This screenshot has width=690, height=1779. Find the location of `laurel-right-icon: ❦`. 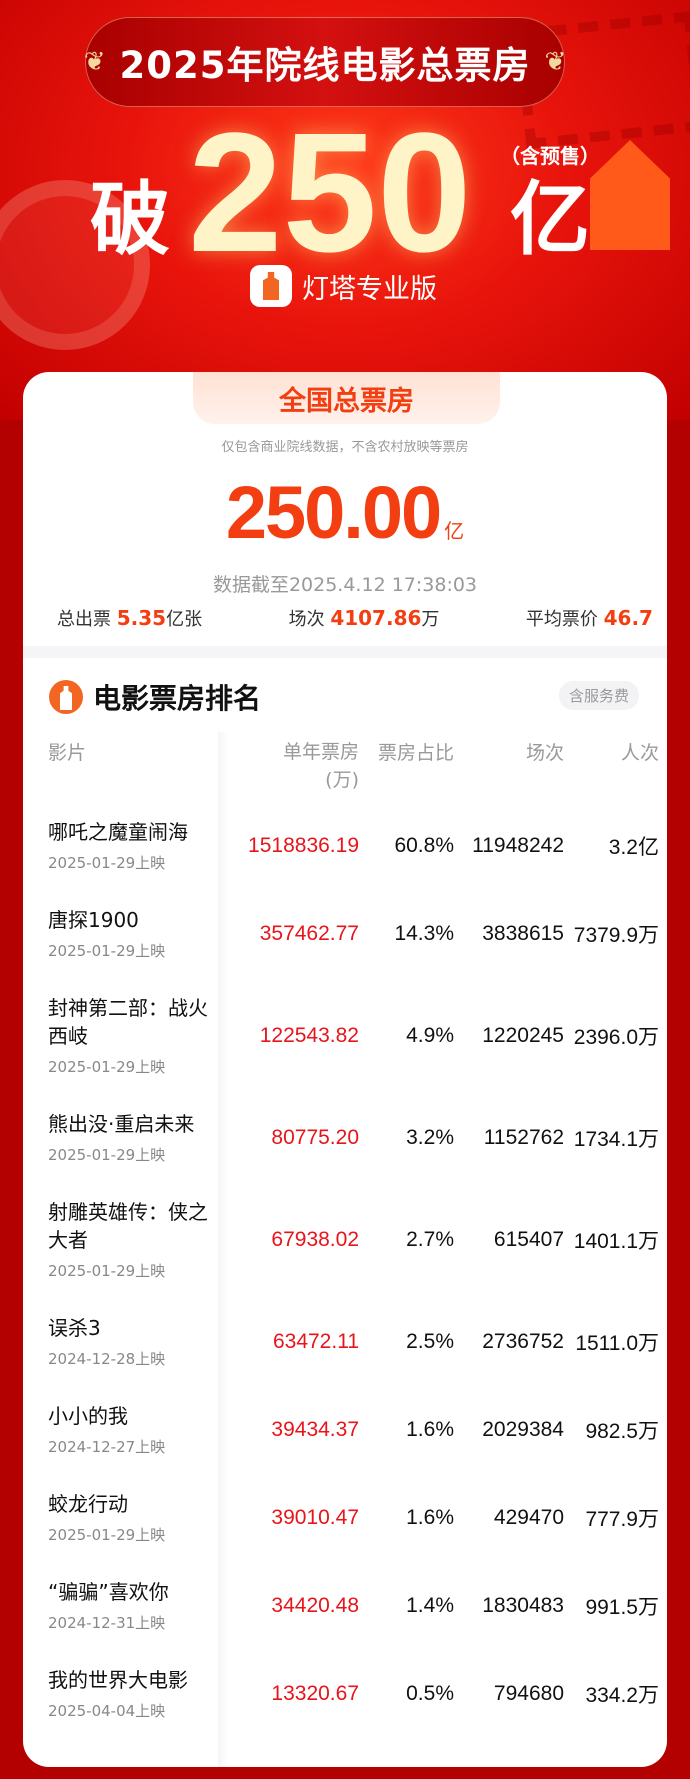

laurel-right-icon: ❦ is located at coordinates (555, 62).